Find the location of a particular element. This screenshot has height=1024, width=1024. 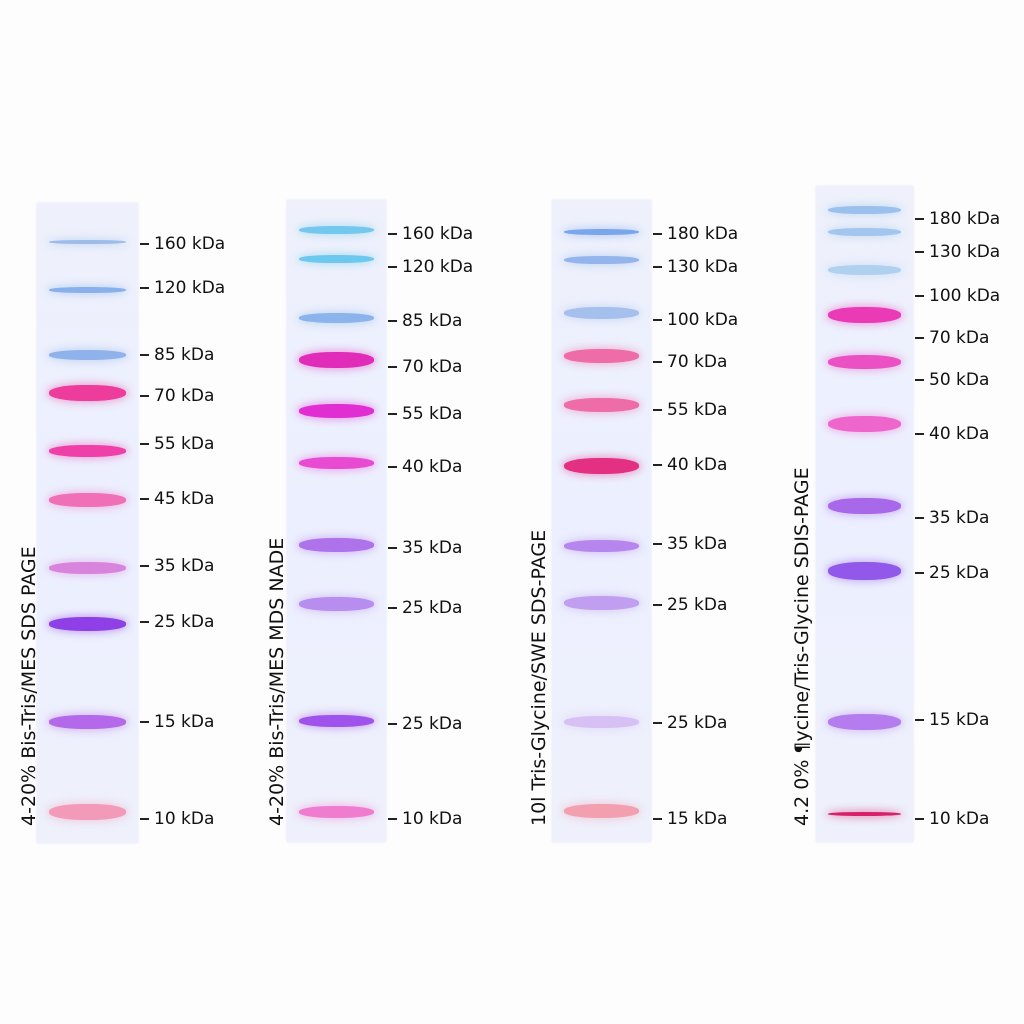

marker-text: 180 kDa is located at coordinates (965, 219).